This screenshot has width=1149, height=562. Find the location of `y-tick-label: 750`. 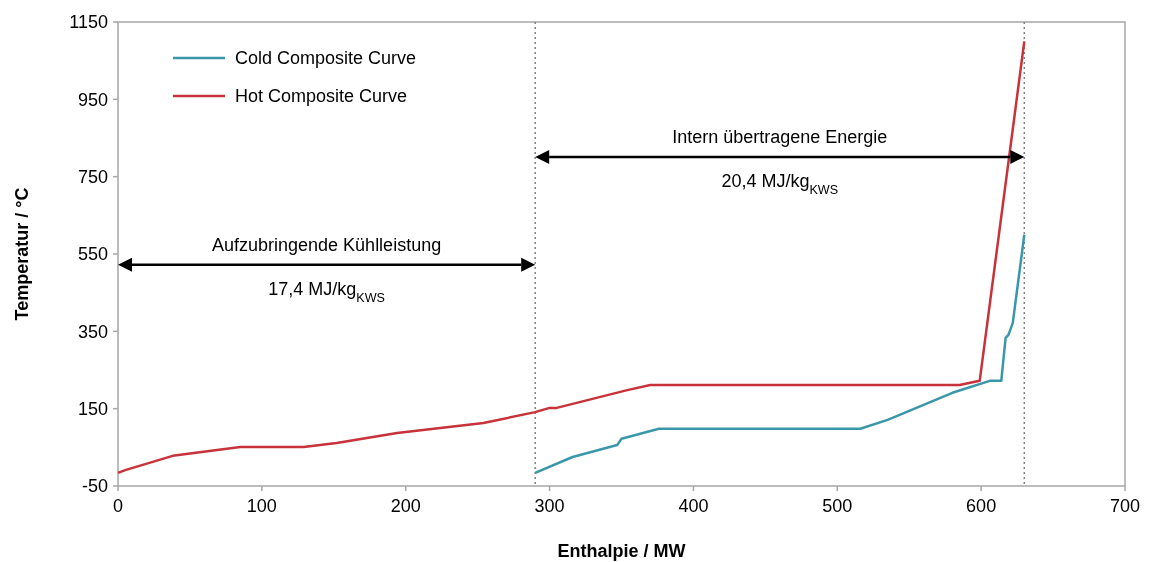

y-tick-label: 750 is located at coordinates (92, 176).